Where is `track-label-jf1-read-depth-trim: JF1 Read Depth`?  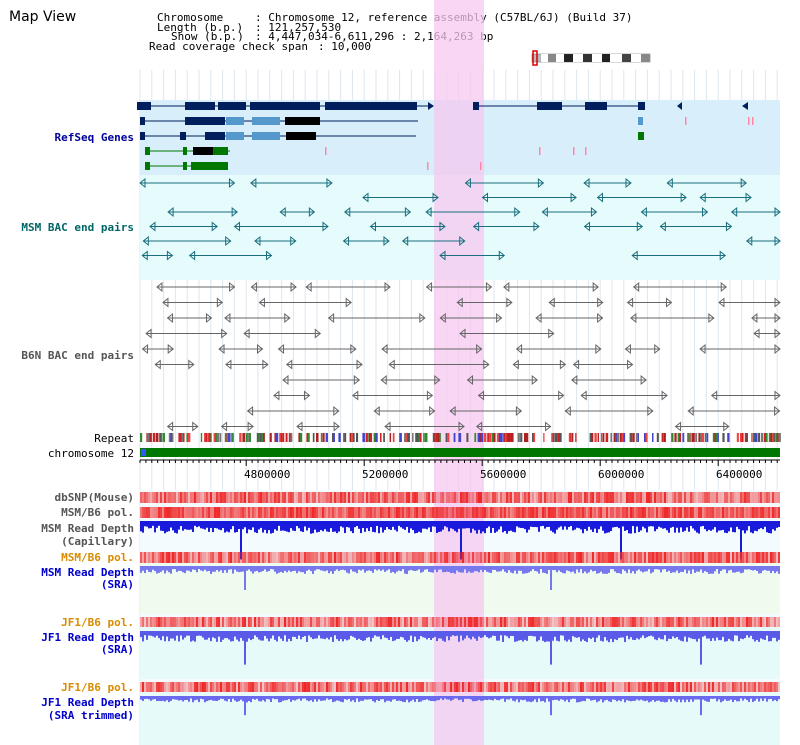
track-label-jf1-read-depth-trim: JF1 Read Depth is located at coordinates (87, 702).